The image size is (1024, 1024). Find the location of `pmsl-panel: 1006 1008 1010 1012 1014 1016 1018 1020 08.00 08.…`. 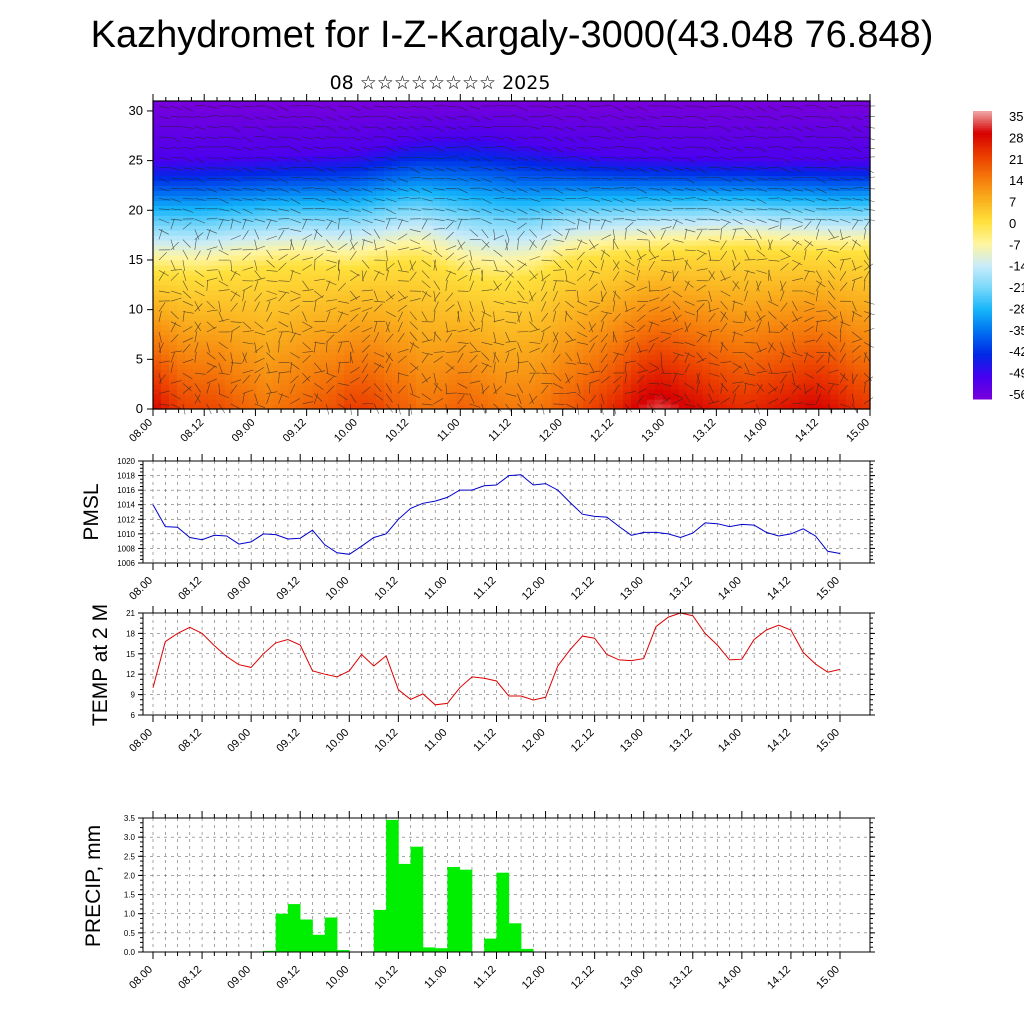

pmsl-panel: 1006 1008 1010 1012 1014 1016 1018 1020 08.00 08.… is located at coordinates (477, 528).